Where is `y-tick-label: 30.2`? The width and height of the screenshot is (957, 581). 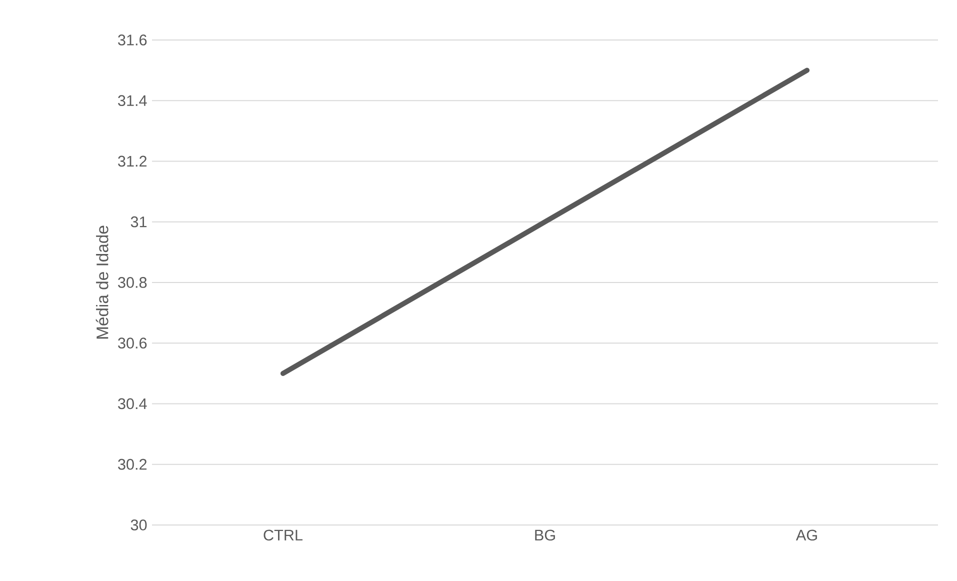
y-tick-label: 30.2 is located at coordinates (132, 464).